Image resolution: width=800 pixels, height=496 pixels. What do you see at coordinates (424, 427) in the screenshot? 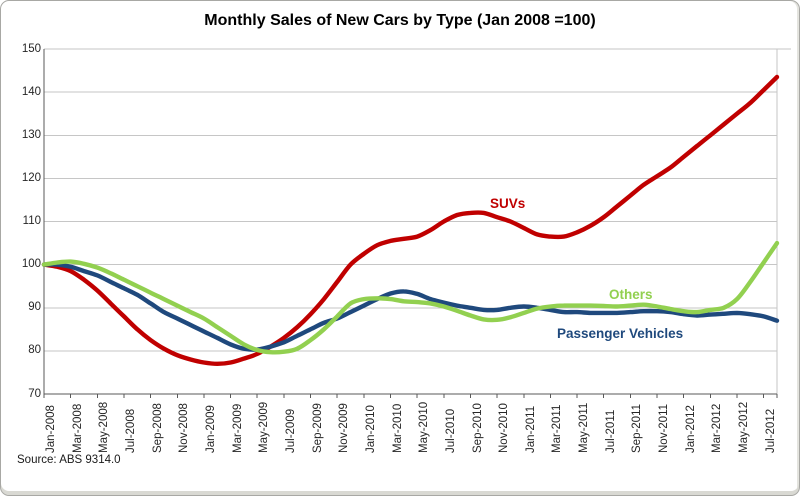
I see `x-axis-label: May-2010` at bounding box center [424, 427].